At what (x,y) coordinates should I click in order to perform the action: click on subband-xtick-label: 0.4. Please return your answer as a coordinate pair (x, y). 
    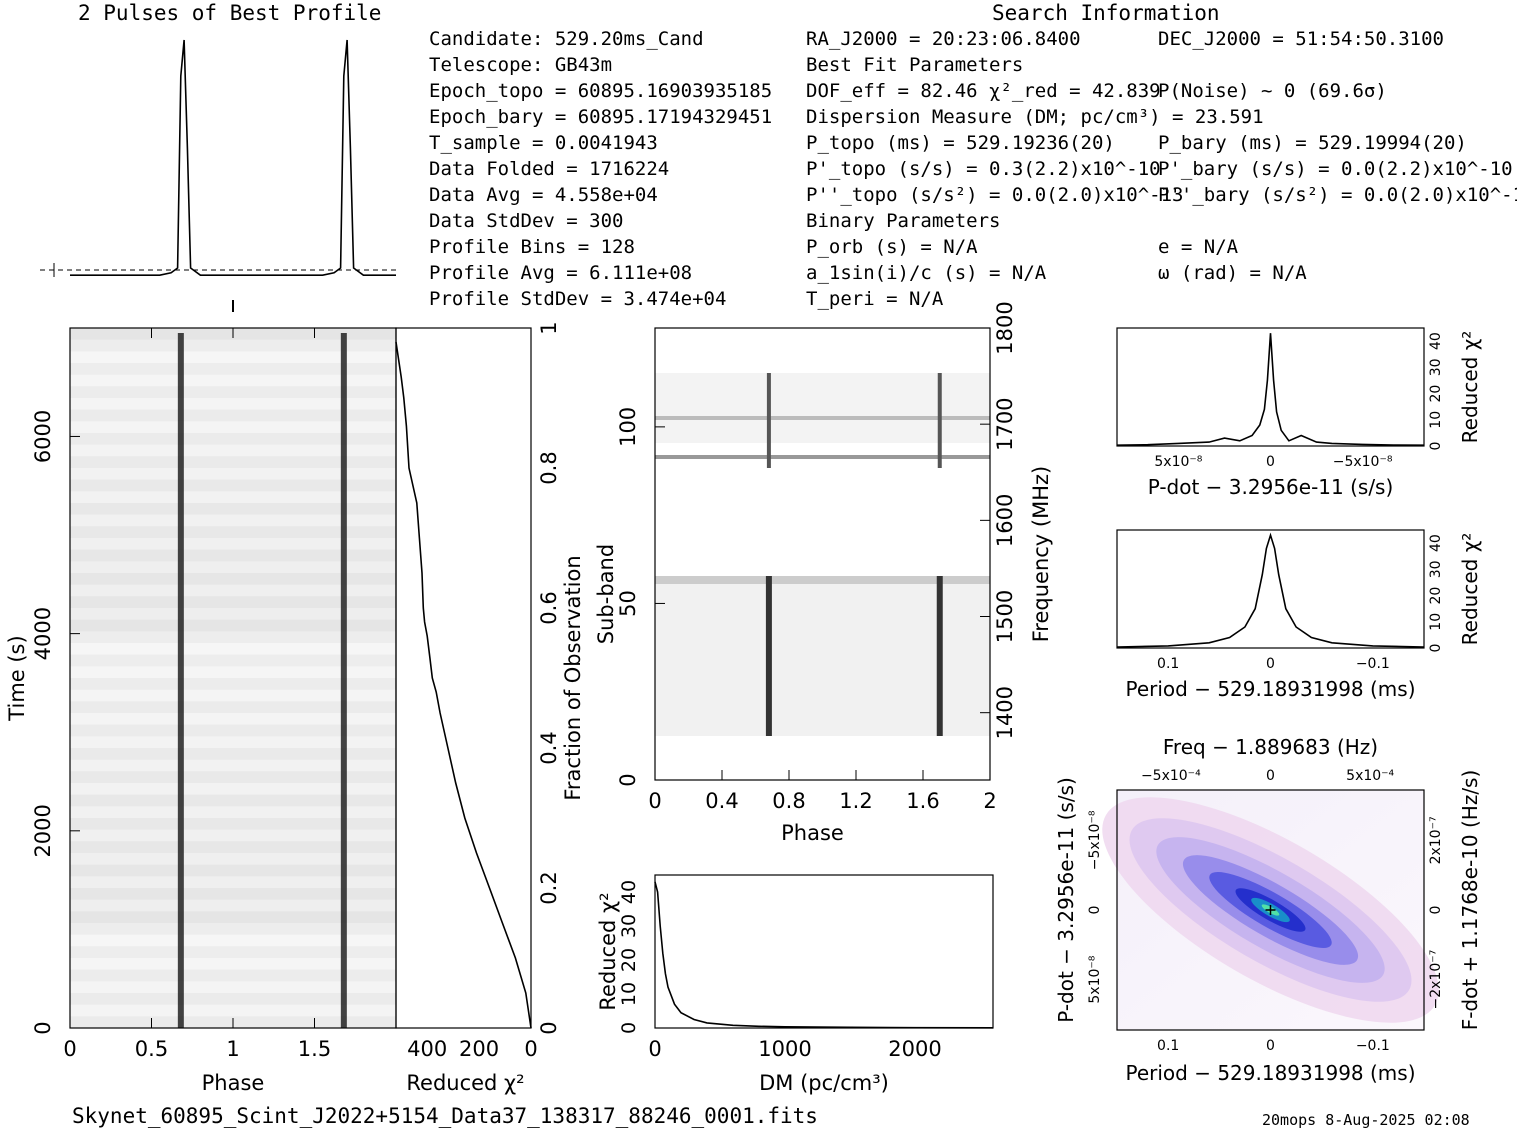
    Looking at the image, I should click on (721, 801).